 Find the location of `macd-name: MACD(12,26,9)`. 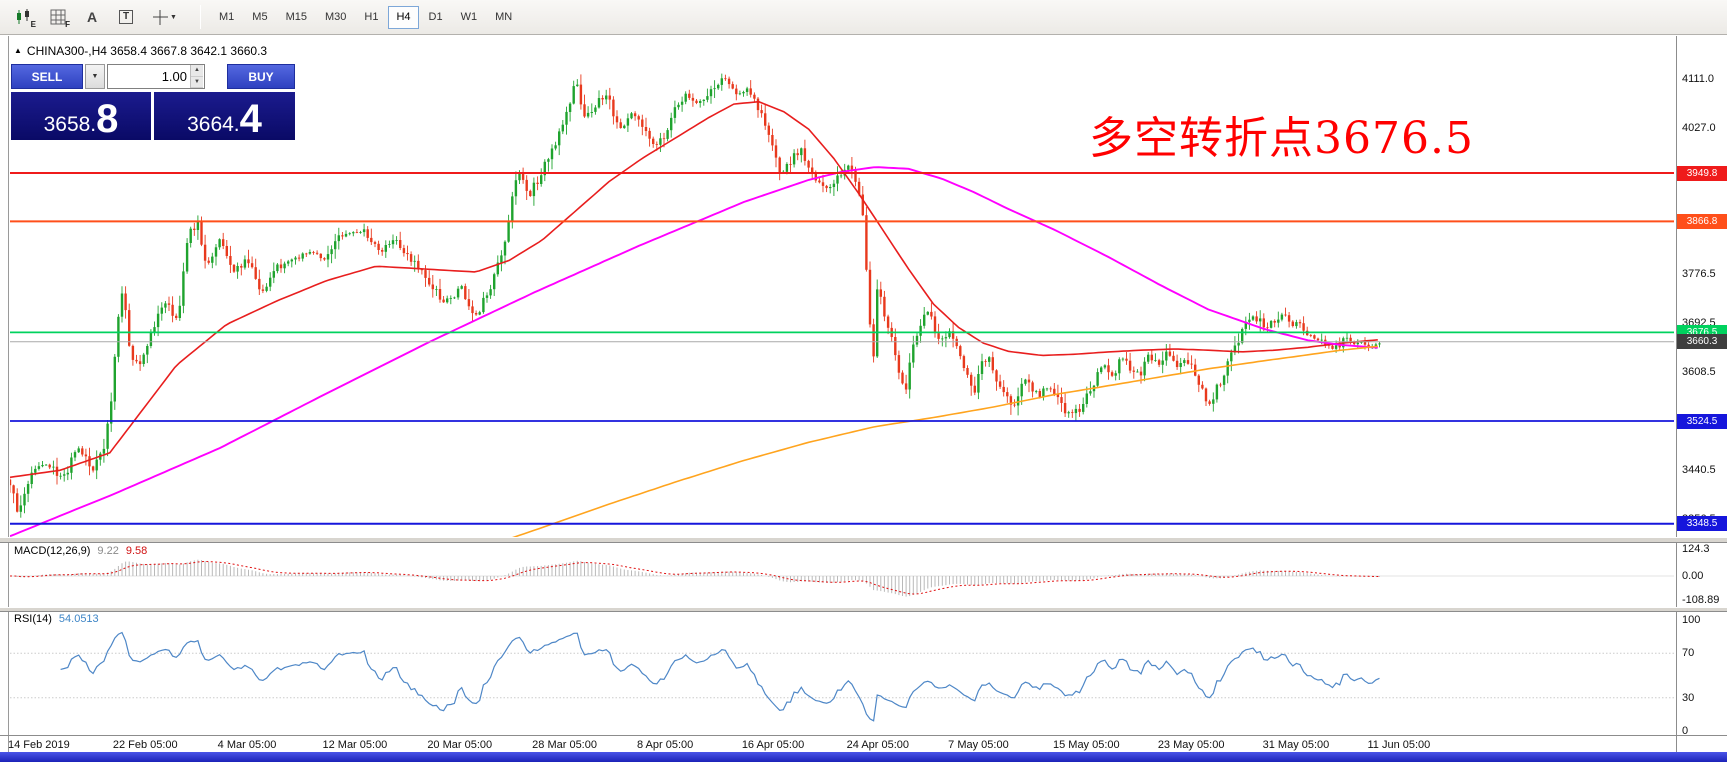

macd-name: MACD(12,26,9) is located at coordinates (52, 551).